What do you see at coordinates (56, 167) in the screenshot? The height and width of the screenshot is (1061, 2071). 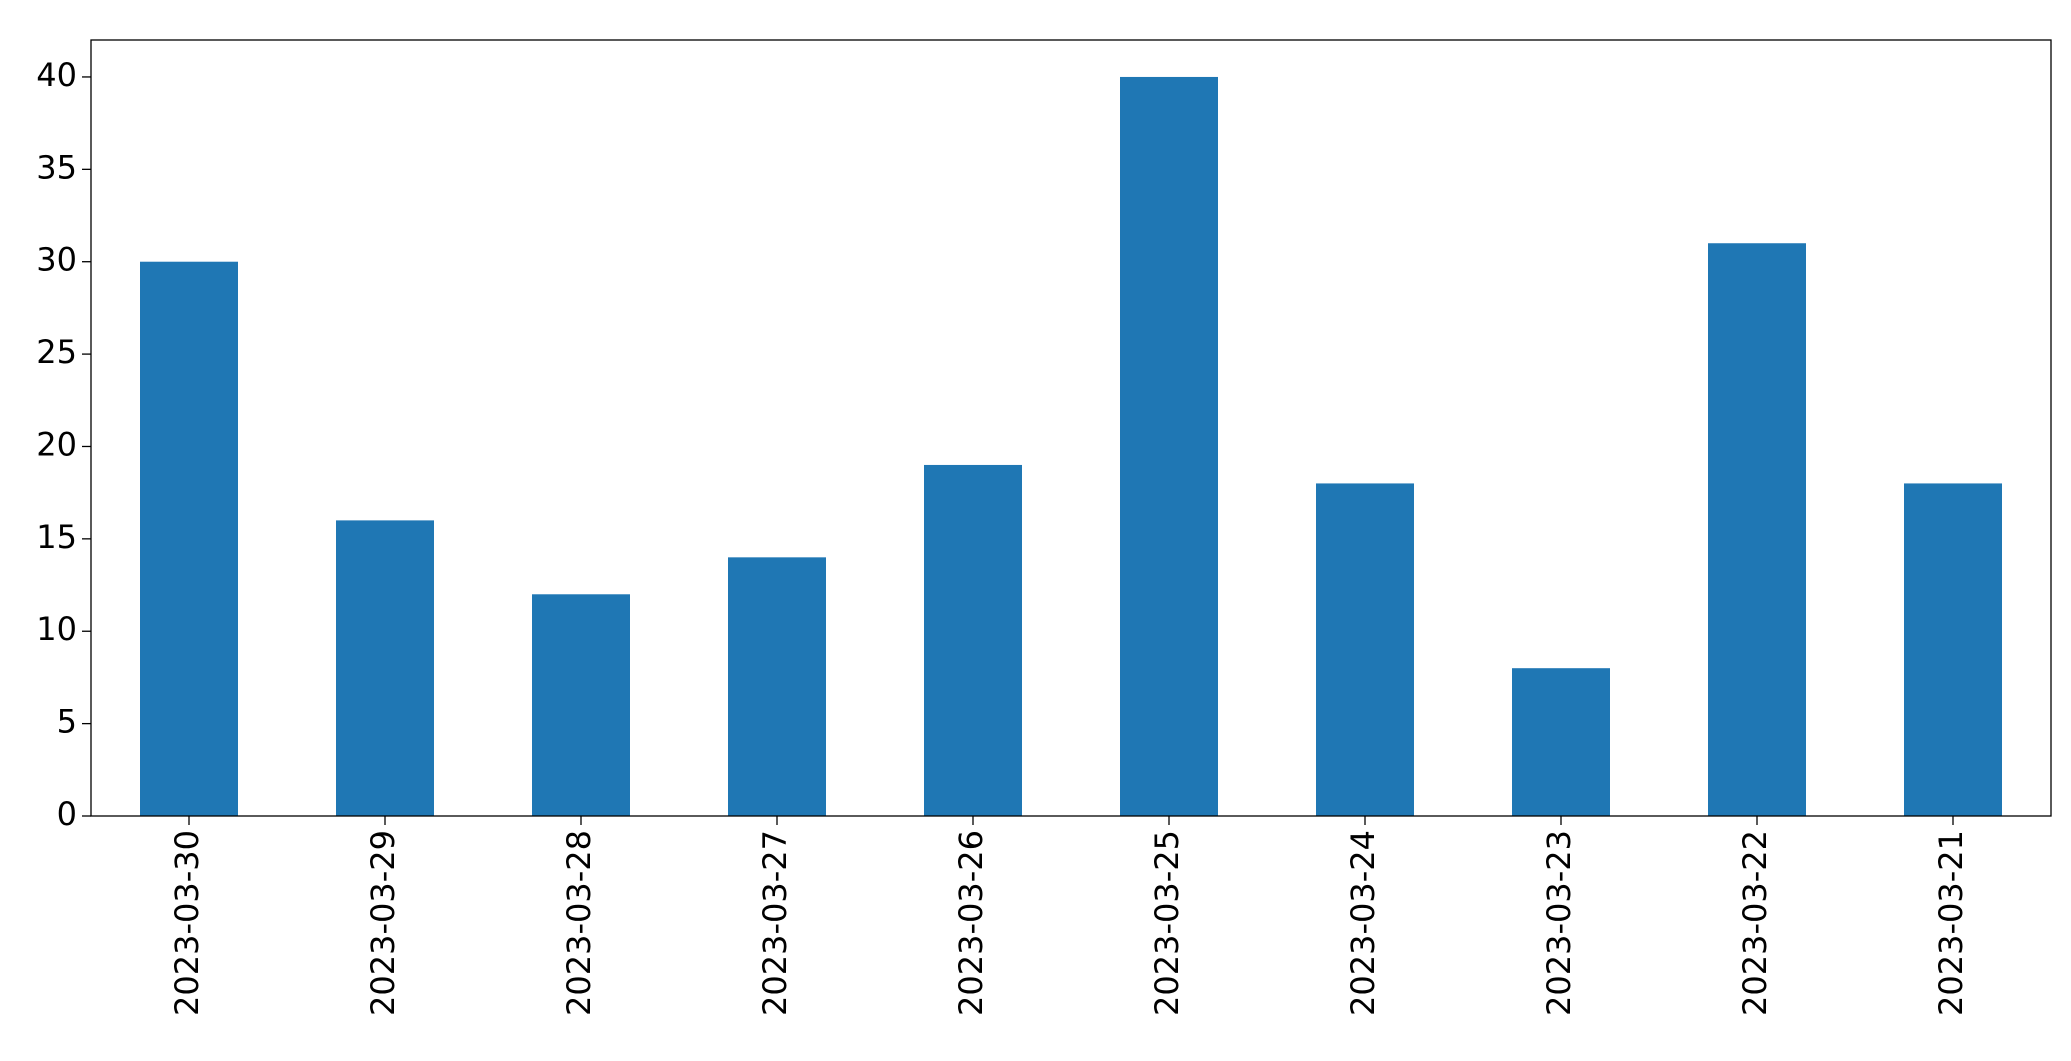 I see `y-tick-label: 35` at bounding box center [56, 167].